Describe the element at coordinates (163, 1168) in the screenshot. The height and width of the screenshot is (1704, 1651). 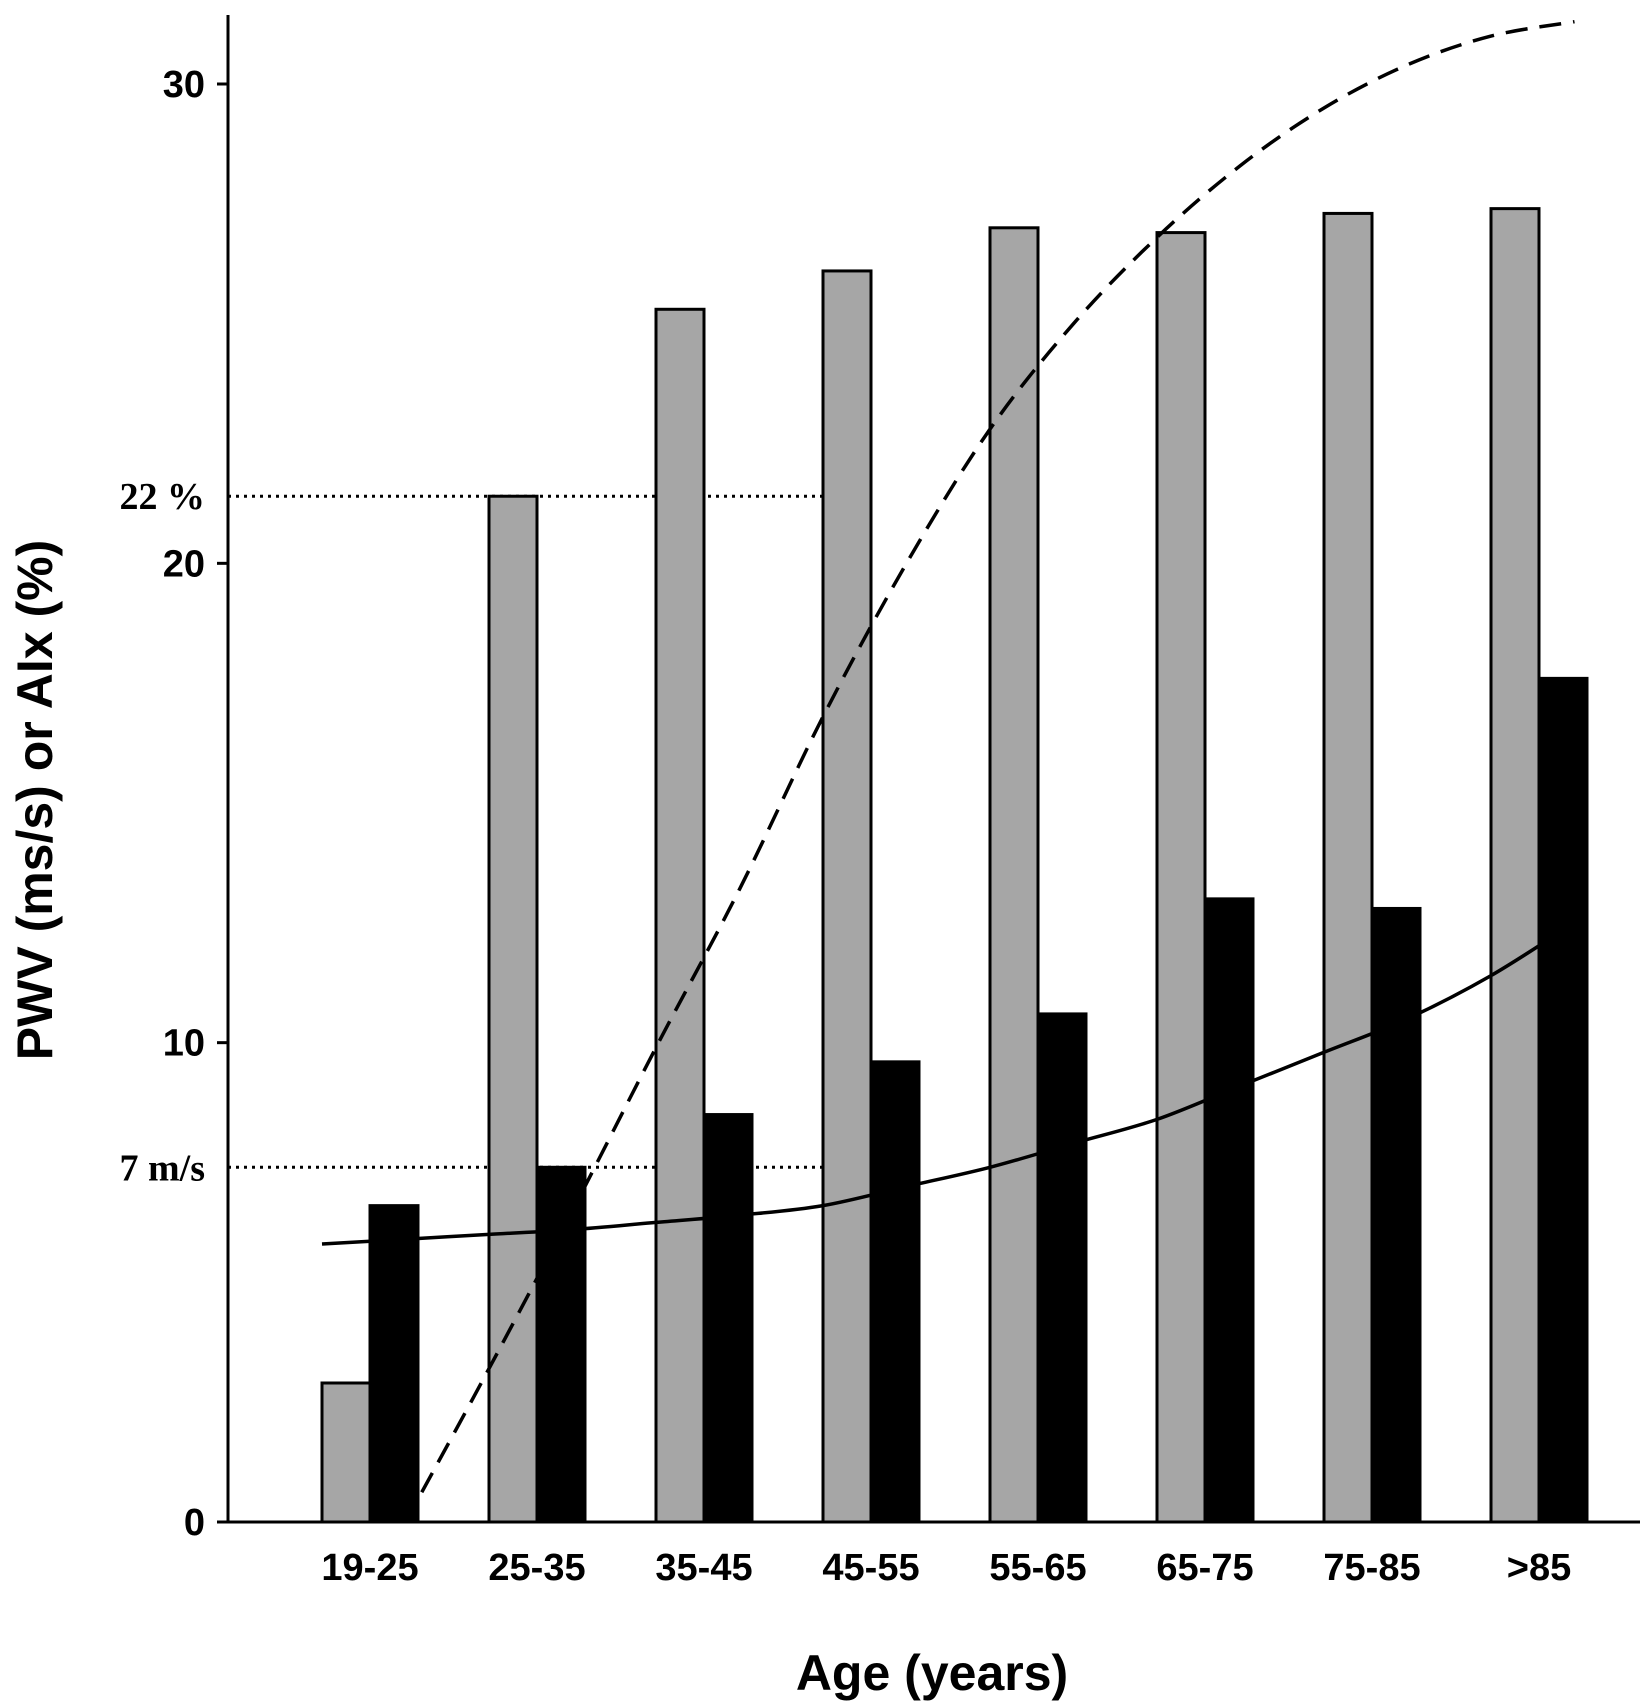
I see `reference-label-1: 7 m/s` at that location.